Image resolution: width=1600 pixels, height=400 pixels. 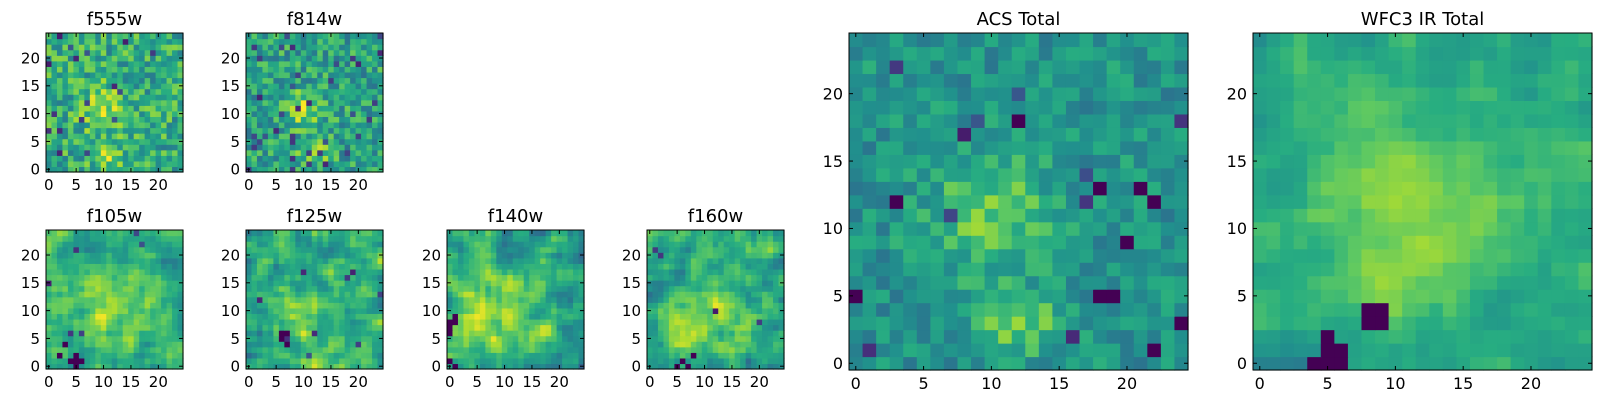 What do you see at coordinates (230, 311) in the screenshot?
I see `y-tick-label: 10` at bounding box center [230, 311].